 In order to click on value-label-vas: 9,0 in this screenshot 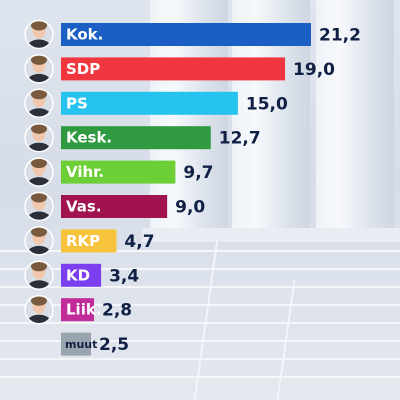, I will do `click(190, 208)`.